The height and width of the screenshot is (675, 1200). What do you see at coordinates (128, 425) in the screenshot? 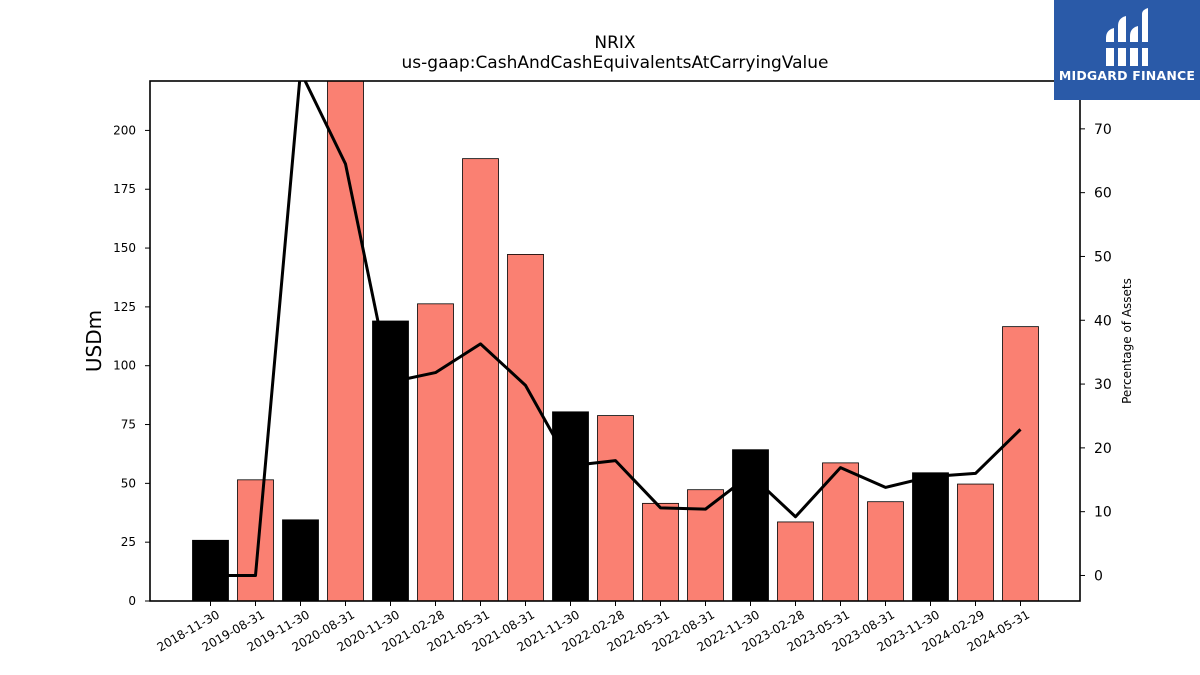
I see `y-tick-label: 75` at bounding box center [128, 425].